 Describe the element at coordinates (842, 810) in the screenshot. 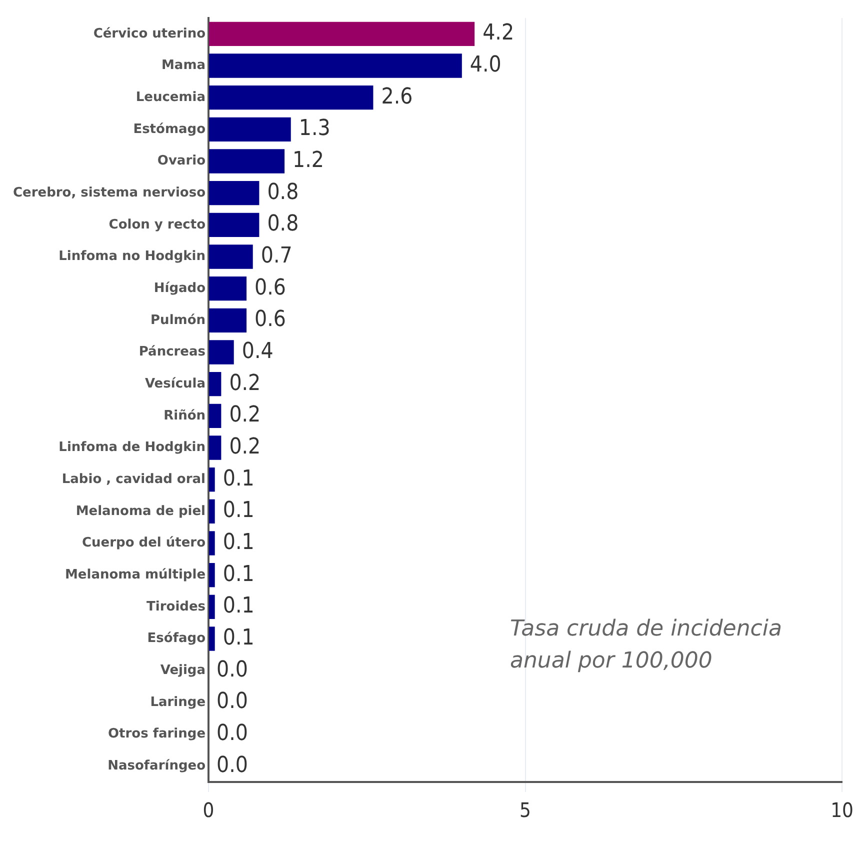

I see `x-tick-label: 10` at that location.